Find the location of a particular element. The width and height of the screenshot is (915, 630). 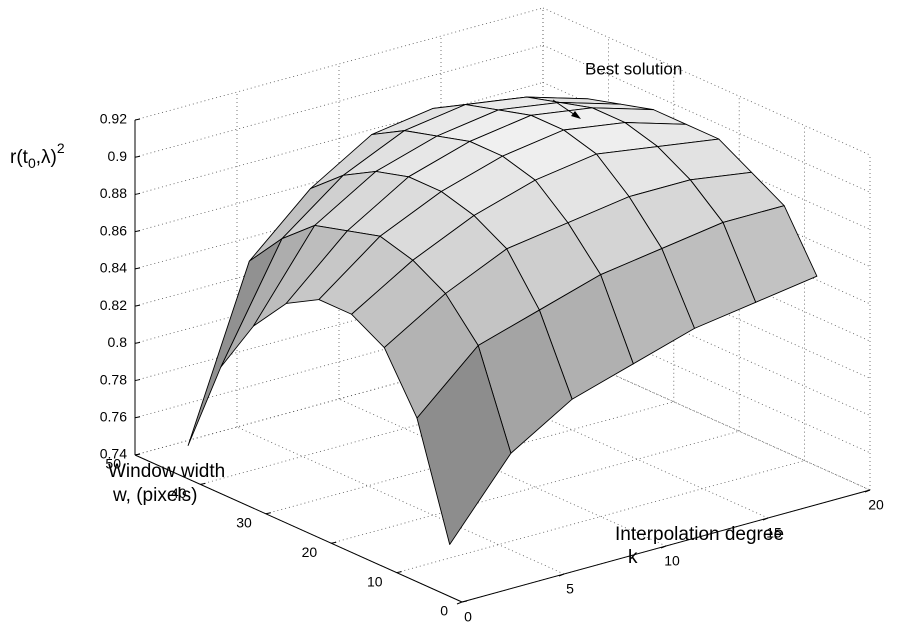

z-tick-label: 0.74 is located at coordinates (113, 454).